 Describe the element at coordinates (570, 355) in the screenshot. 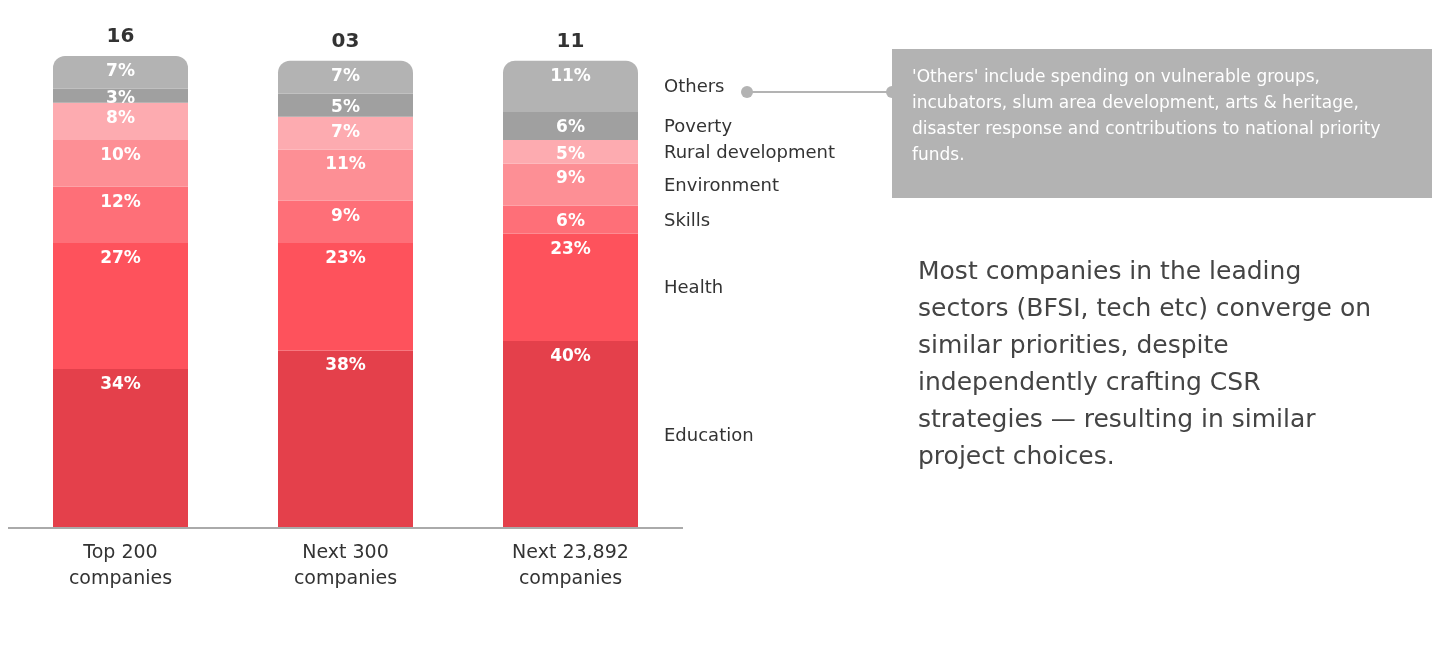

I see `data-label: 40%` at that location.